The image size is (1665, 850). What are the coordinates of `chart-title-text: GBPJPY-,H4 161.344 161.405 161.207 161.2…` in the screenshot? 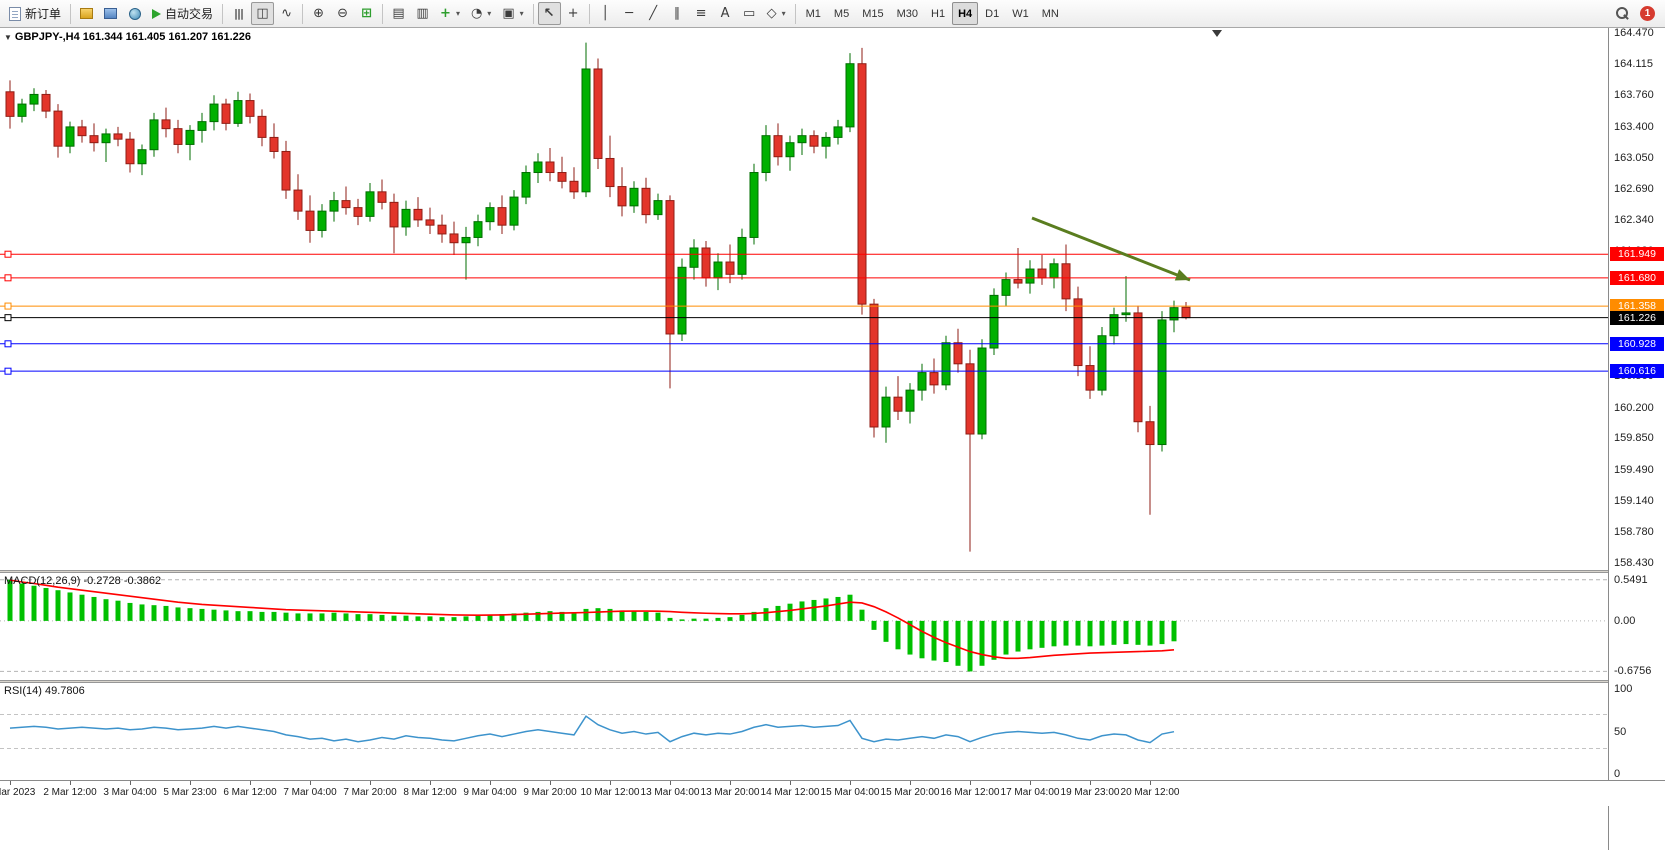 It's located at (132, 37).